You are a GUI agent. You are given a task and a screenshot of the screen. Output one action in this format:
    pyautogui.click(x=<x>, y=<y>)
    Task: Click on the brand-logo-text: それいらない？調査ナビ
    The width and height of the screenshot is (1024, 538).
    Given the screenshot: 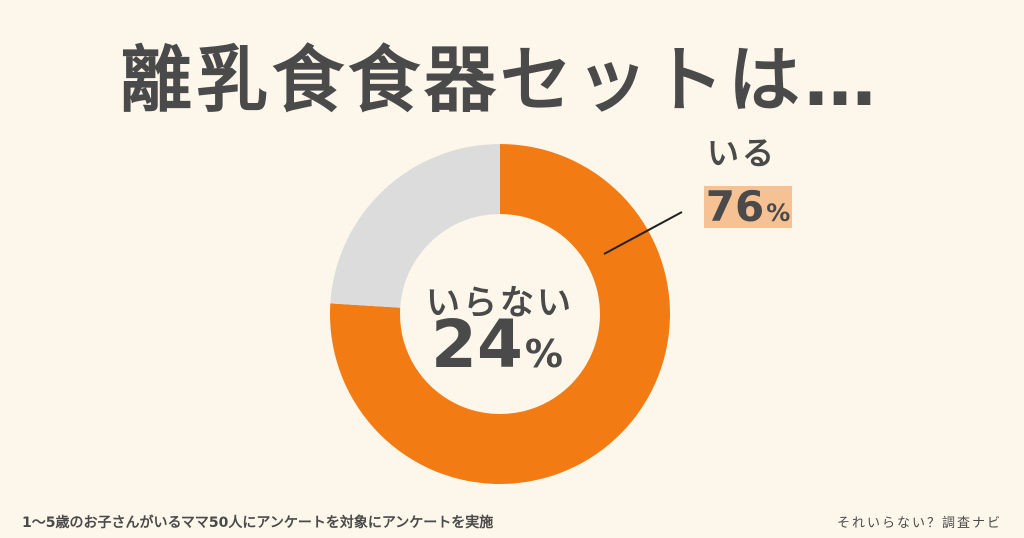 What is the action you would take?
    pyautogui.click(x=919, y=523)
    